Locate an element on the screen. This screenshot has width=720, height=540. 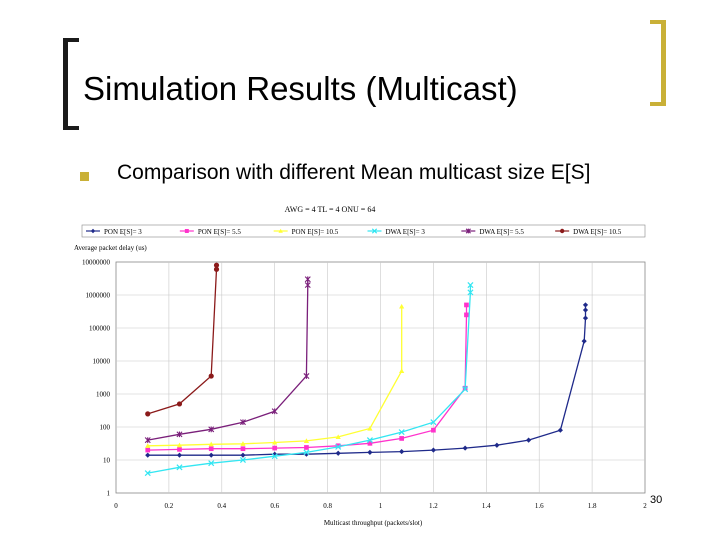
y-tick-label: 1000000 is located at coordinates (98, 296).